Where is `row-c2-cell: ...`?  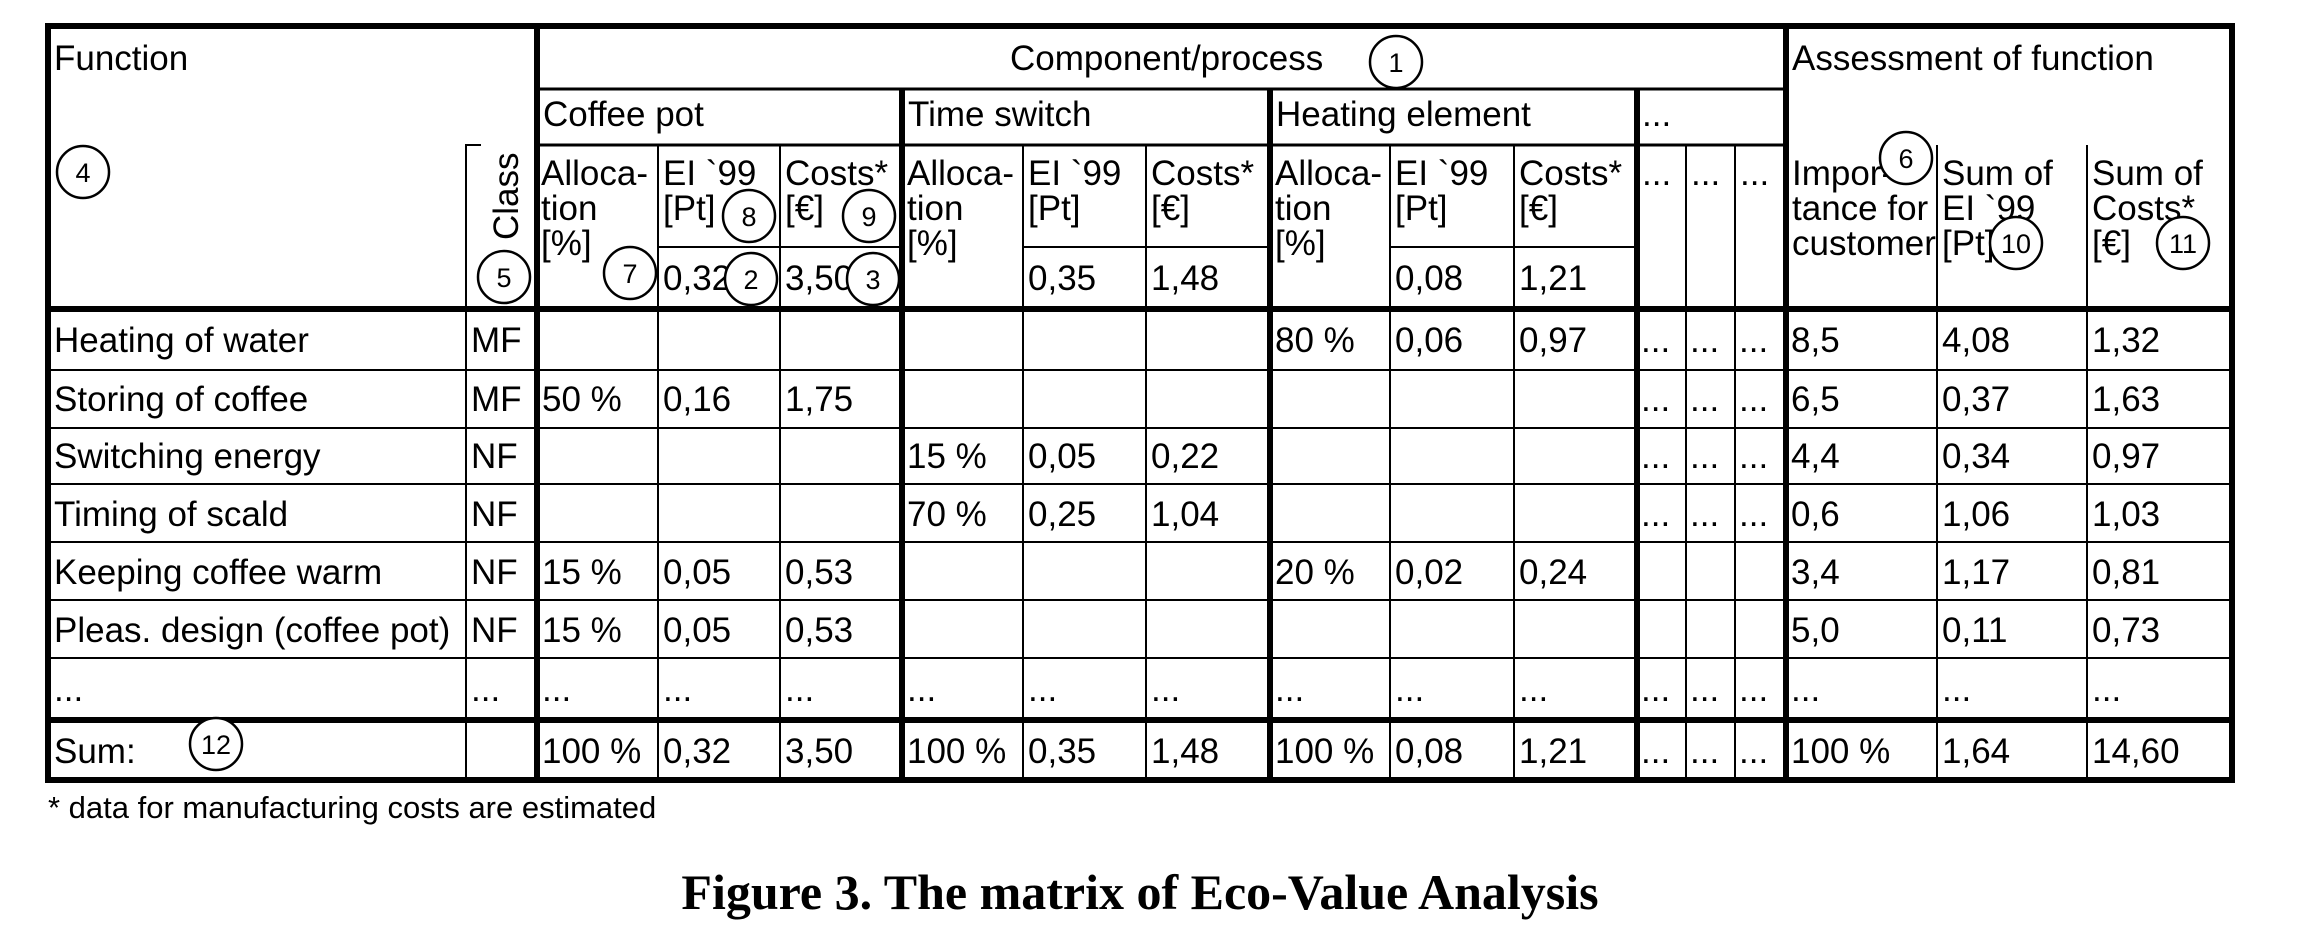 row-c2-cell: ... is located at coordinates (1042, 689).